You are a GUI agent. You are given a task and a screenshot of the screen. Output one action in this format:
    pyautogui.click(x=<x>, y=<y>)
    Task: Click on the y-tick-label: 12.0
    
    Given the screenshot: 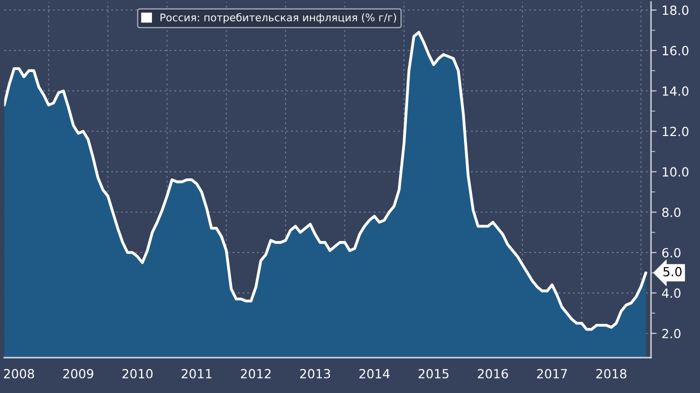 What is the action you would take?
    pyautogui.click(x=675, y=131)
    